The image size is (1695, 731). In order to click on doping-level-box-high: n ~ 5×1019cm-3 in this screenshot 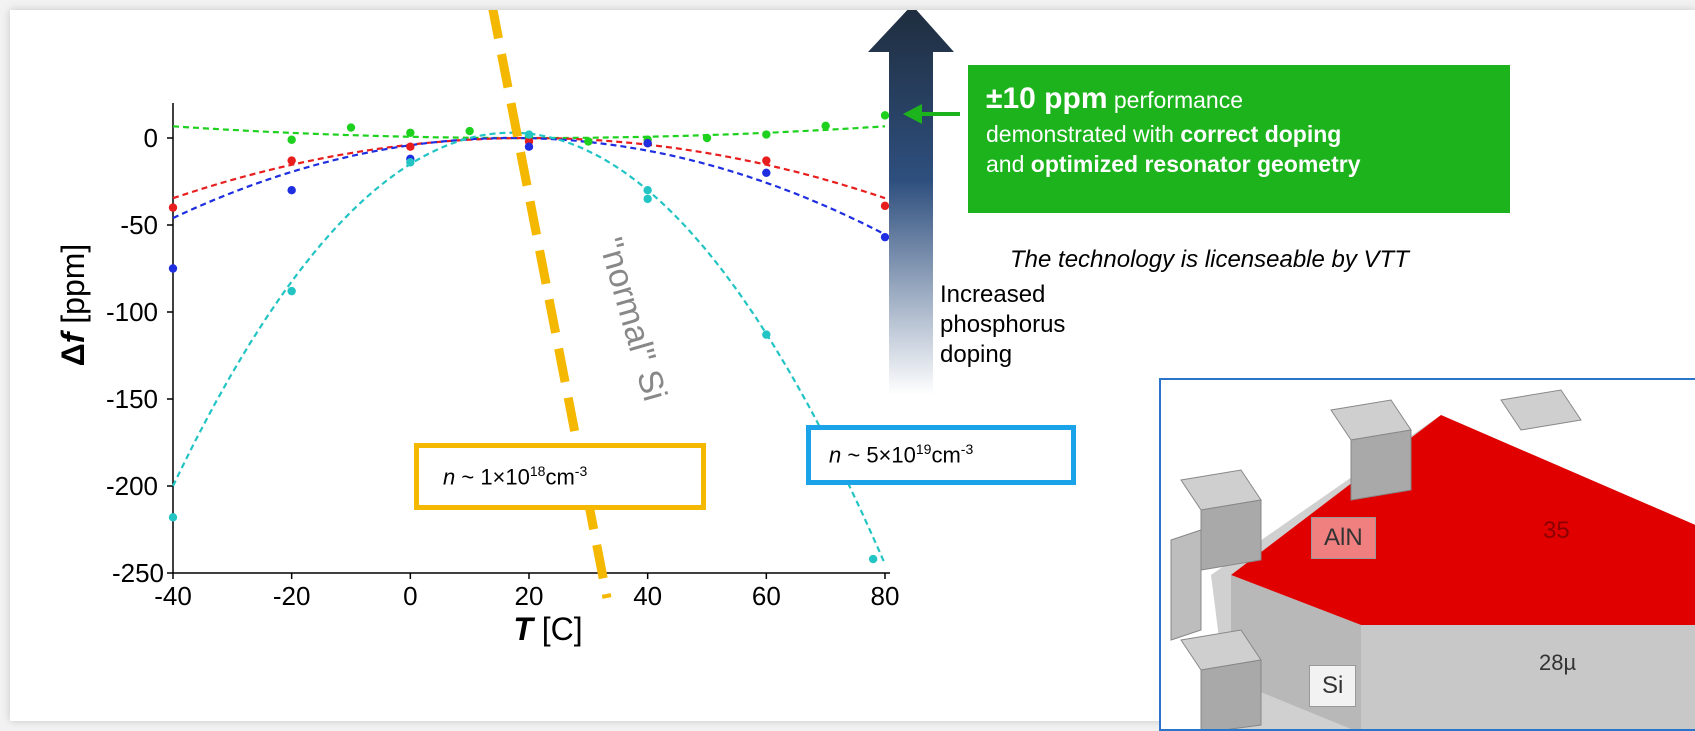, I will do `click(941, 455)`.